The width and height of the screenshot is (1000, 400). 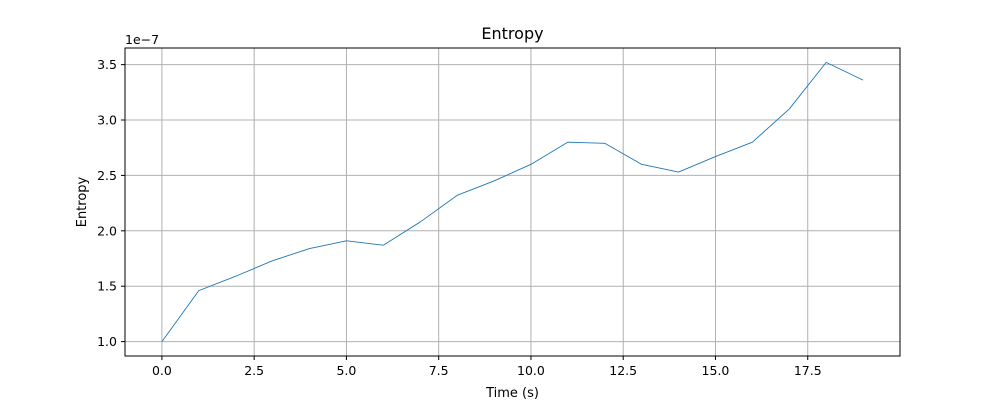 I want to click on x-tick-label: 5.0, so click(x=346, y=370).